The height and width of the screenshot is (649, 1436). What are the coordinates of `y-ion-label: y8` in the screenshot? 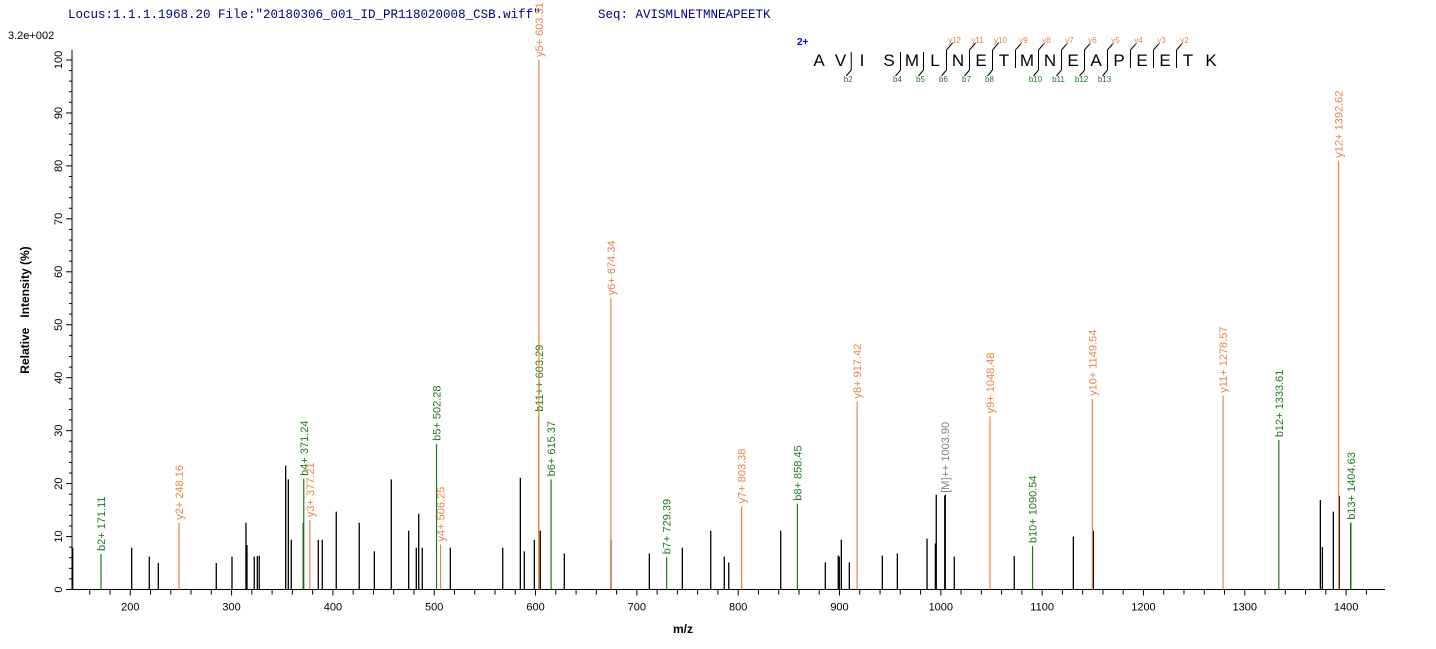 It's located at (1046, 40).